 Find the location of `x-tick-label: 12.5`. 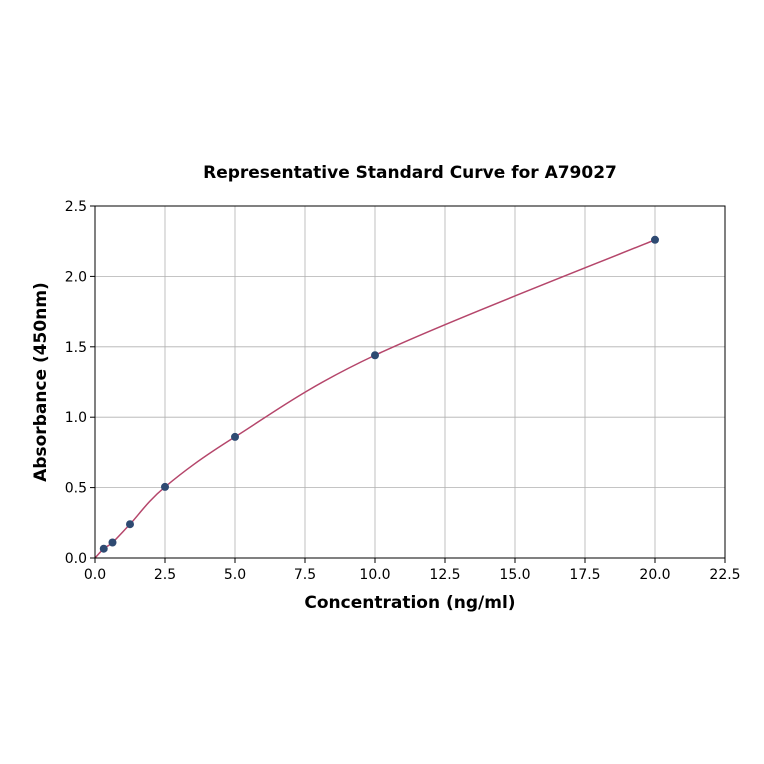

x-tick-label: 12.5 is located at coordinates (444, 575).